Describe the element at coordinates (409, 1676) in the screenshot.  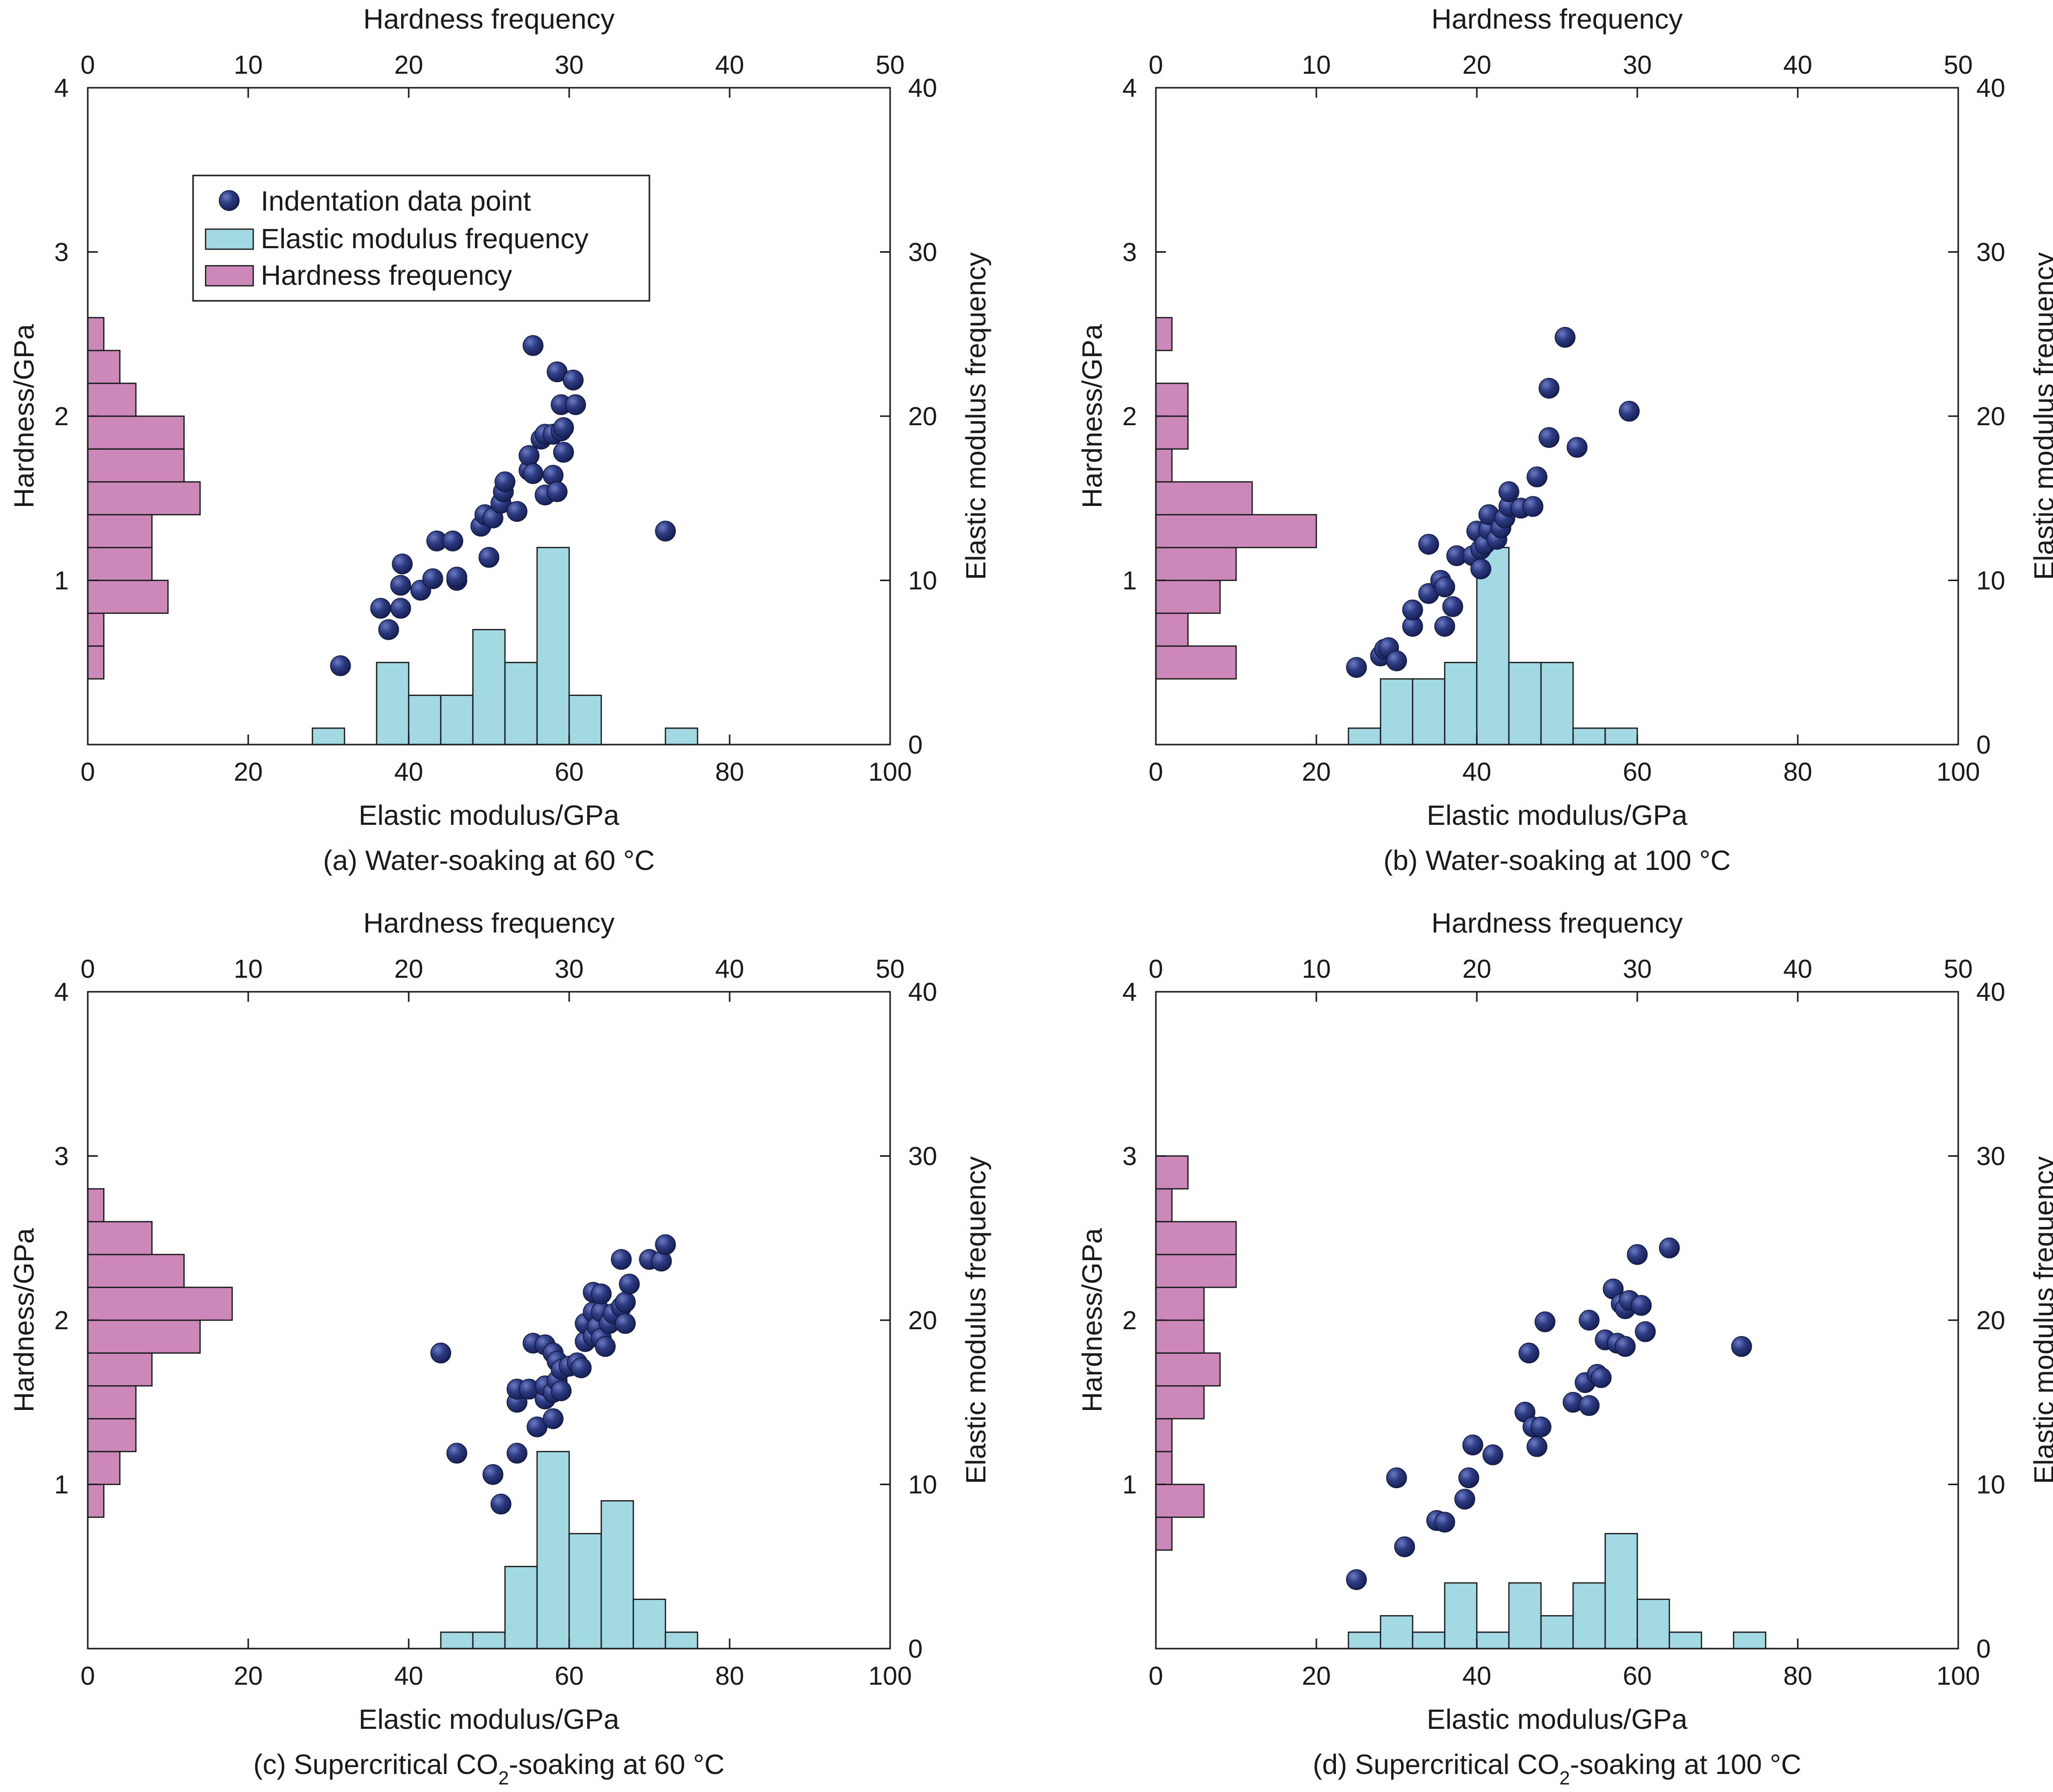
I see `x-tick-label: 40` at that location.